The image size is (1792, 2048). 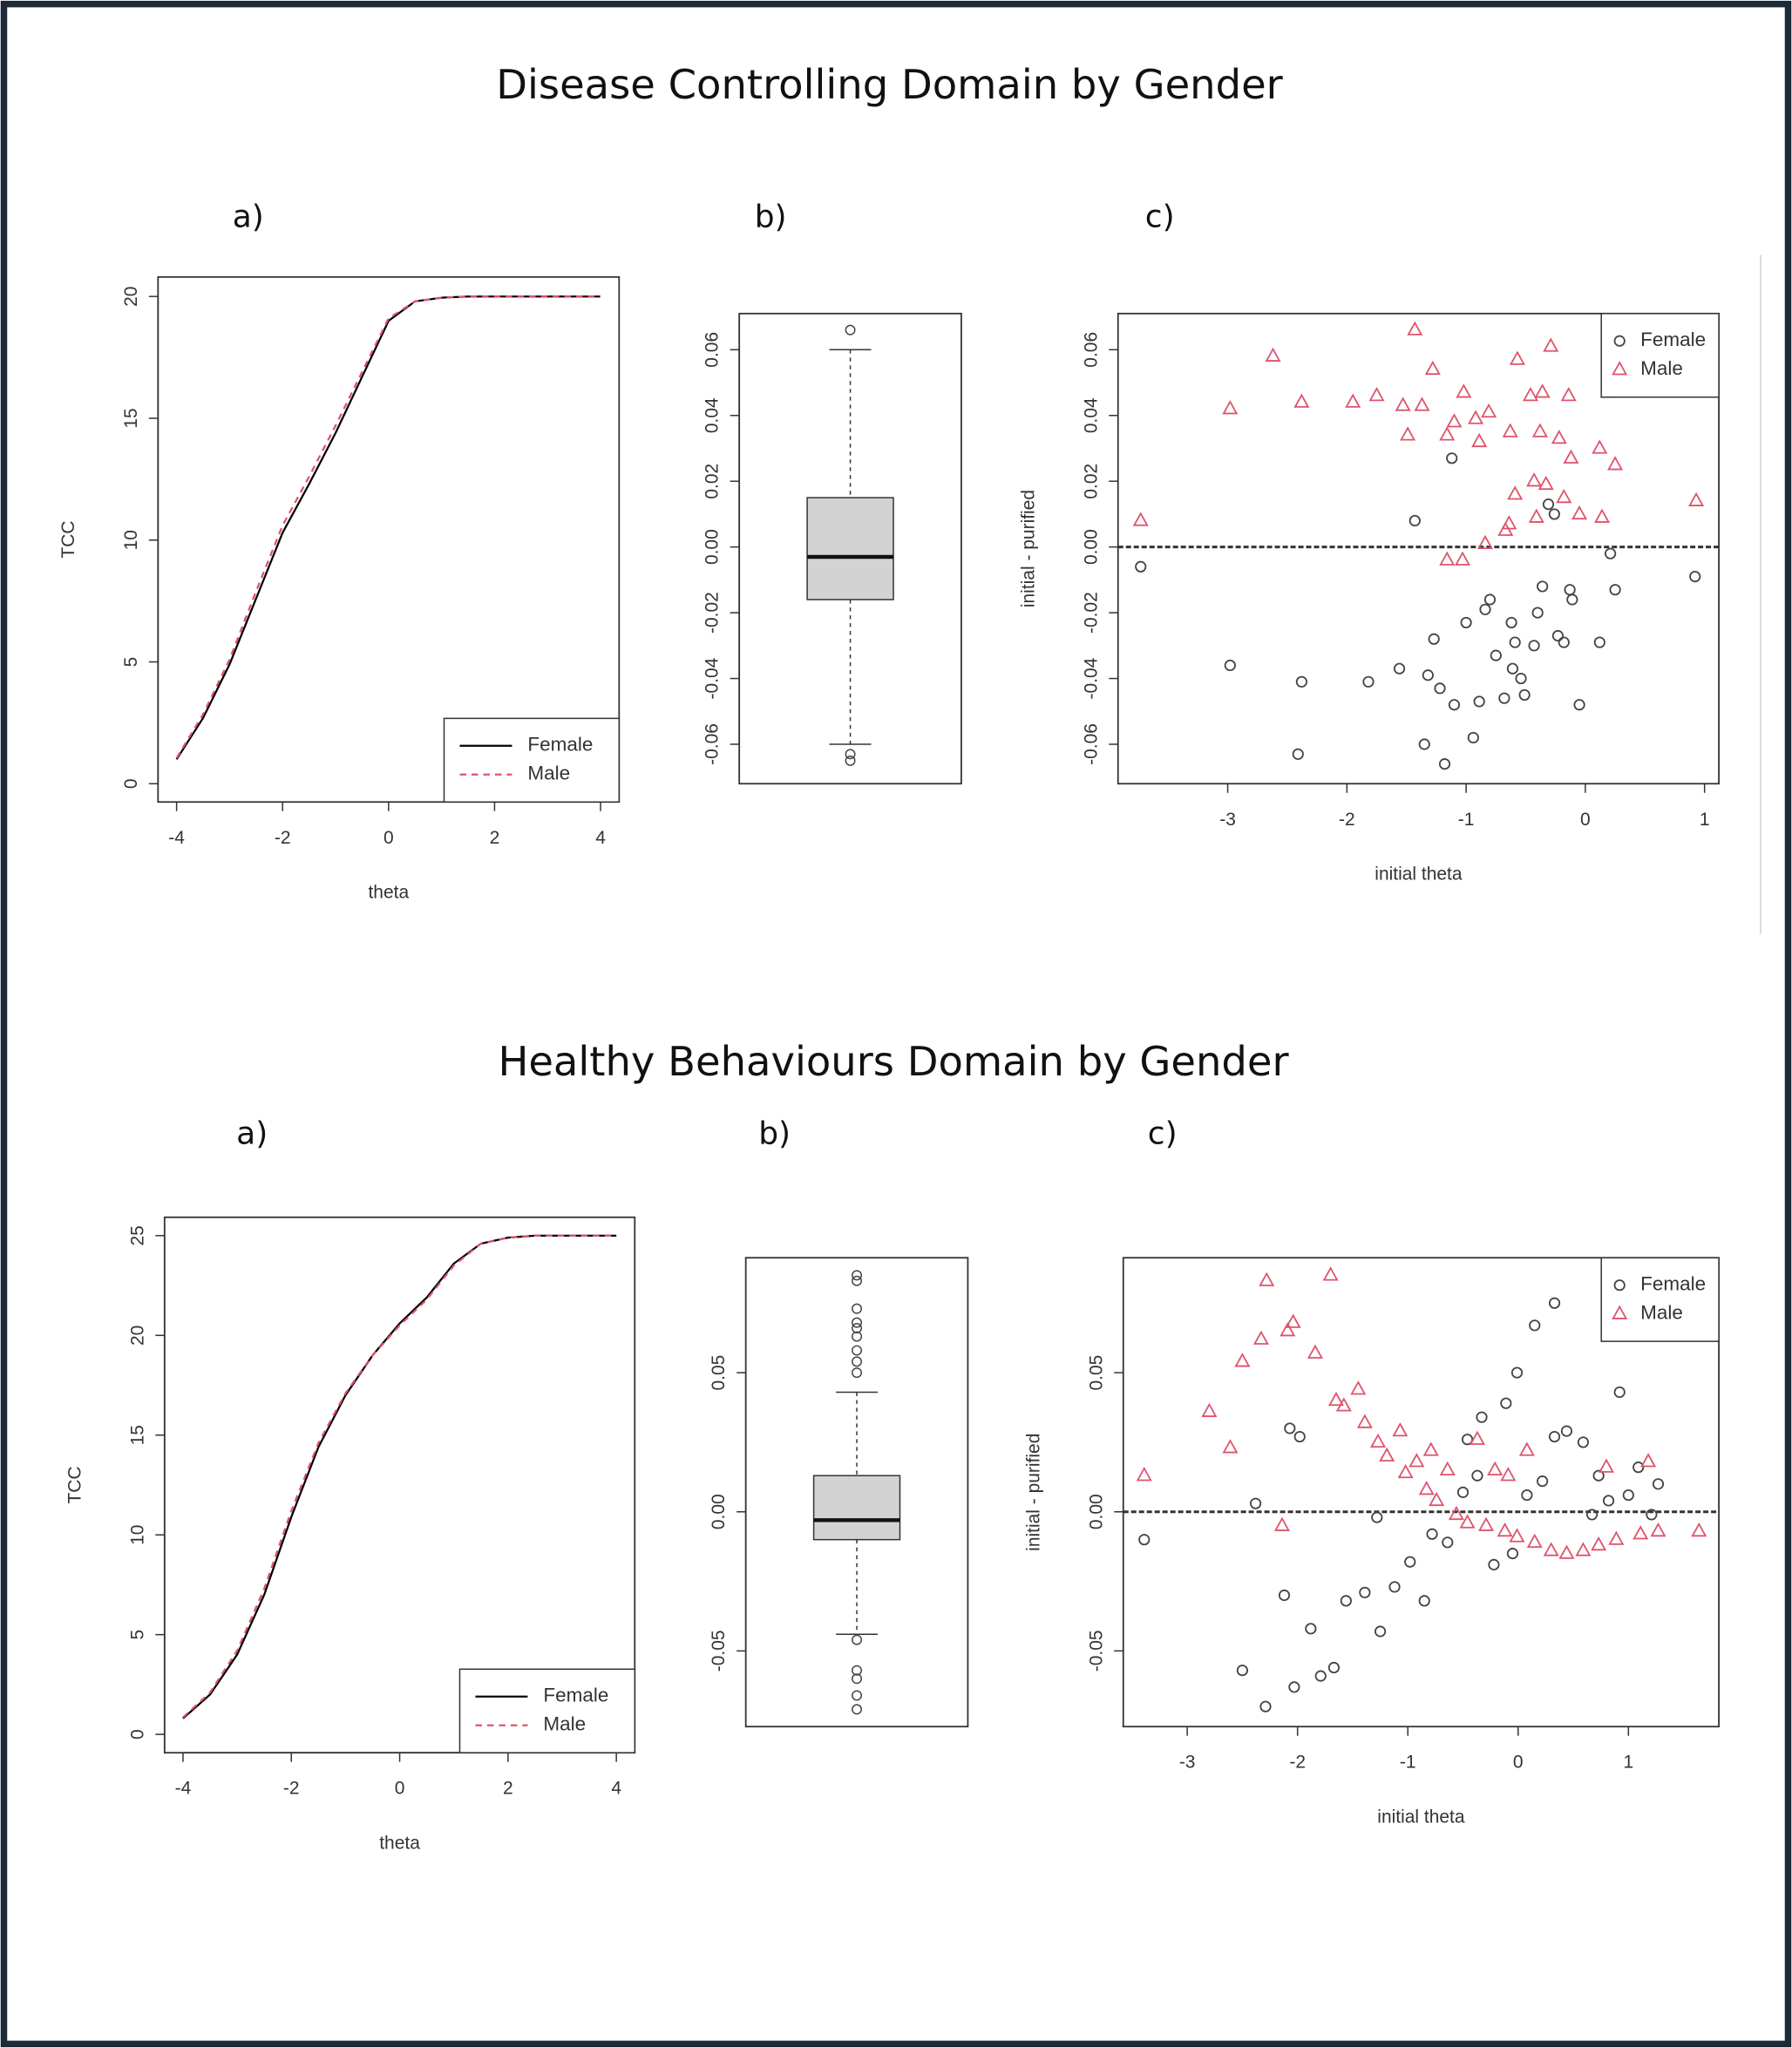 I want to click on y-tick-label: 15, so click(x=137, y=1435).